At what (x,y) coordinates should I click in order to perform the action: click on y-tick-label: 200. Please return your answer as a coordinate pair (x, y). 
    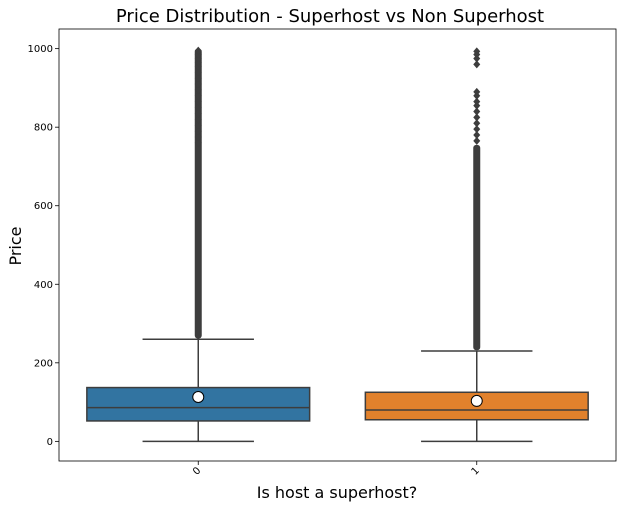
    Looking at the image, I should click on (43, 363).